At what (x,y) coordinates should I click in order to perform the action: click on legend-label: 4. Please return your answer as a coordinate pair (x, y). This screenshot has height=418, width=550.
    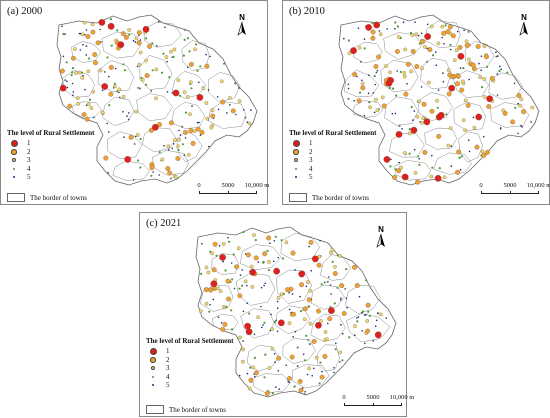
    Looking at the image, I should click on (29, 168).